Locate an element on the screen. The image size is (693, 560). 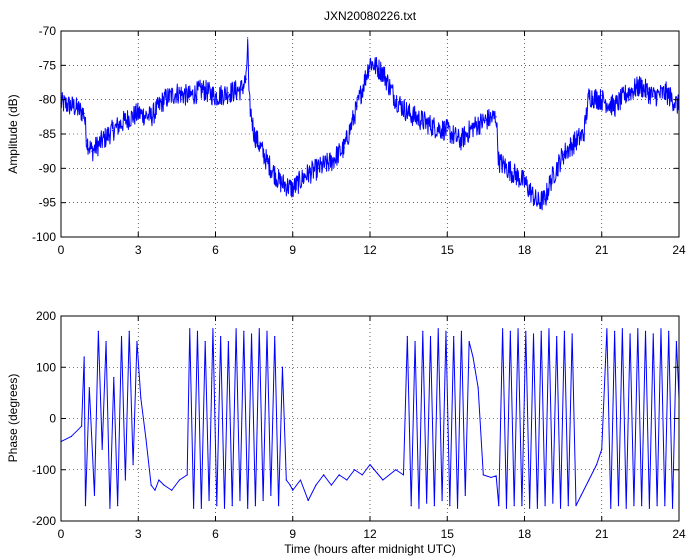
phase-x-tick-label: 3 is located at coordinates (138, 534).